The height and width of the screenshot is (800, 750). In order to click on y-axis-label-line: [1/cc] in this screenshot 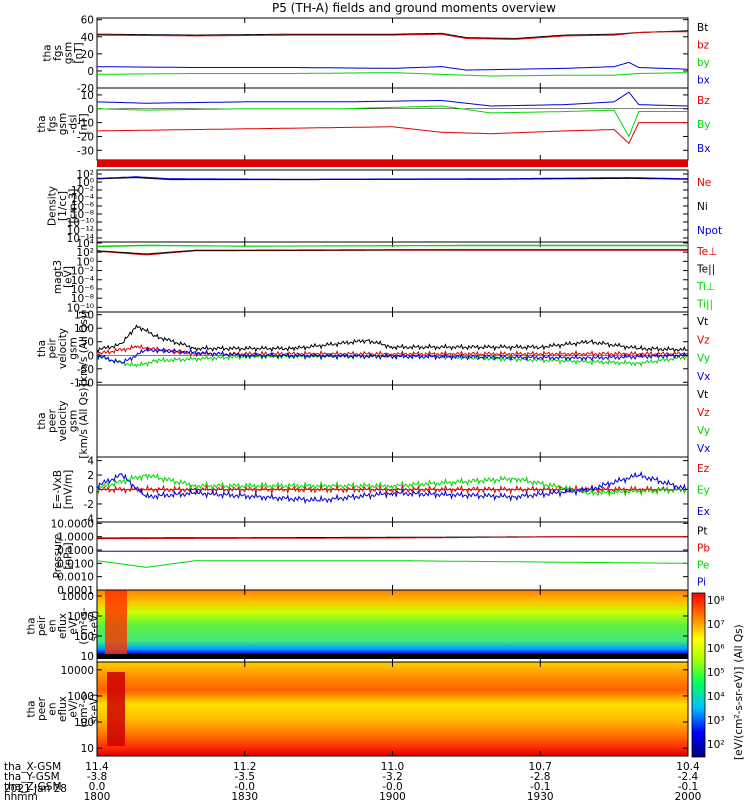, I will do `click(63, 206)`.